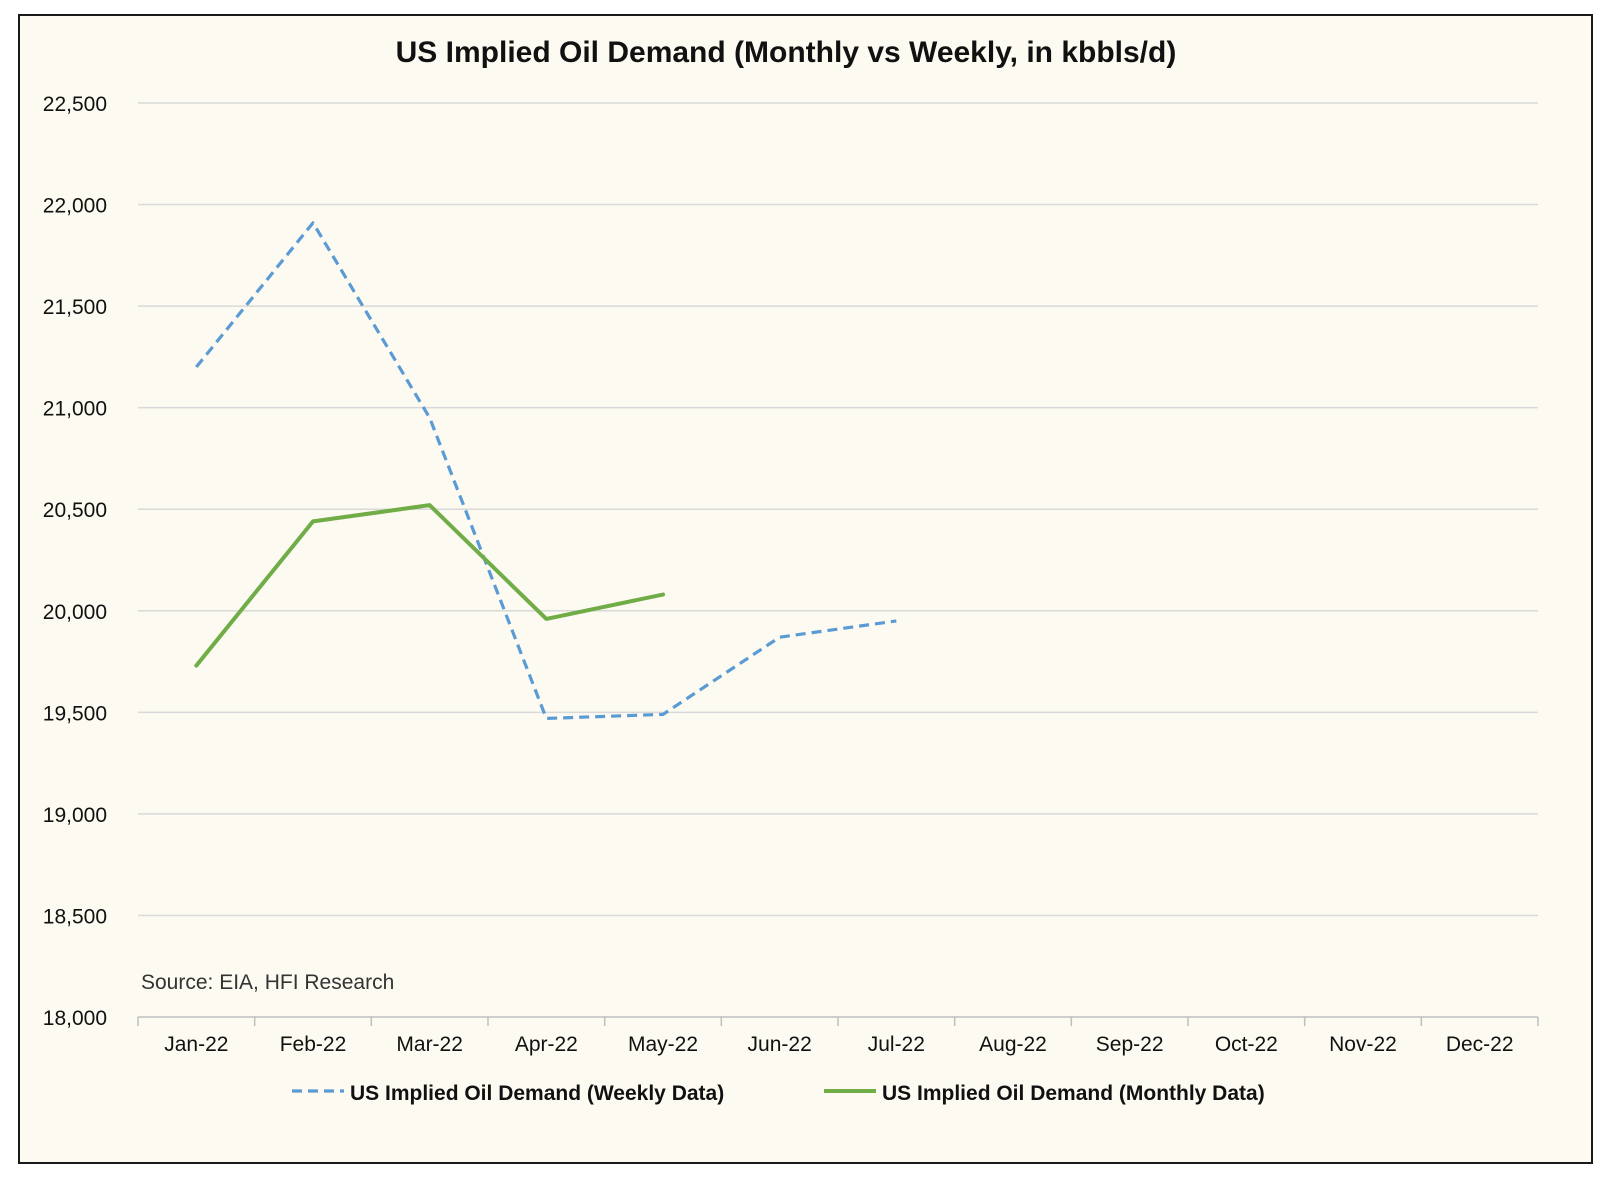 This screenshot has height=1180, width=1622. What do you see at coordinates (75, 612) in the screenshot?
I see `y-tick-label: 20,000` at bounding box center [75, 612].